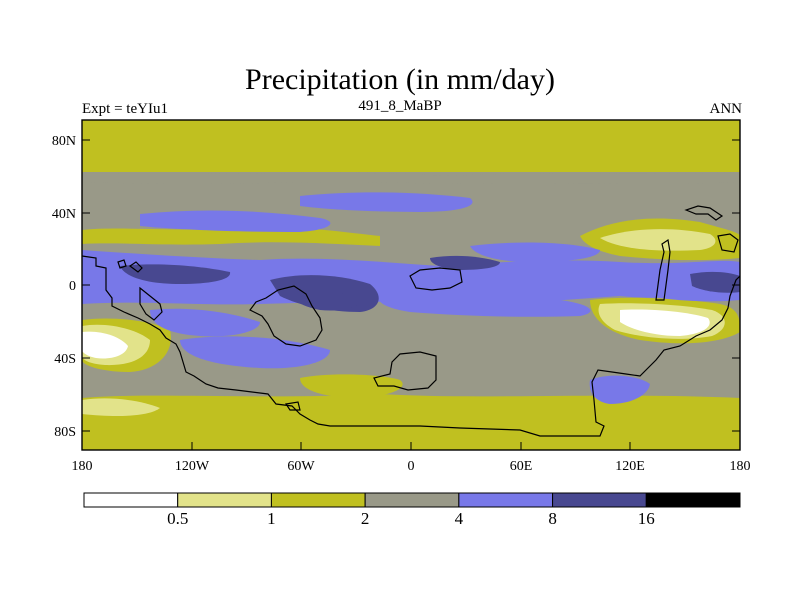 Image resolution: width=800 pixels, height=600 pixels. I want to click on lat-tick-label: 80S, so click(65, 432).